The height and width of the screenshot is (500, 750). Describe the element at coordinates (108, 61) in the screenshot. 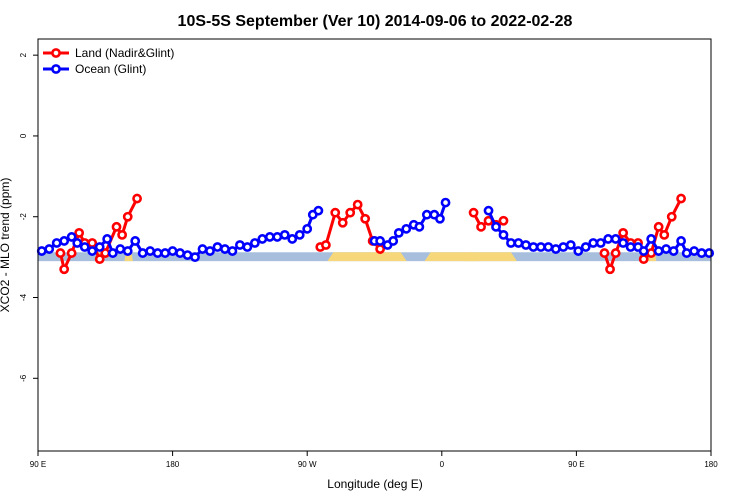

I see `legend: Land (Nadir&Glint) Ocean (Glint)` at that location.